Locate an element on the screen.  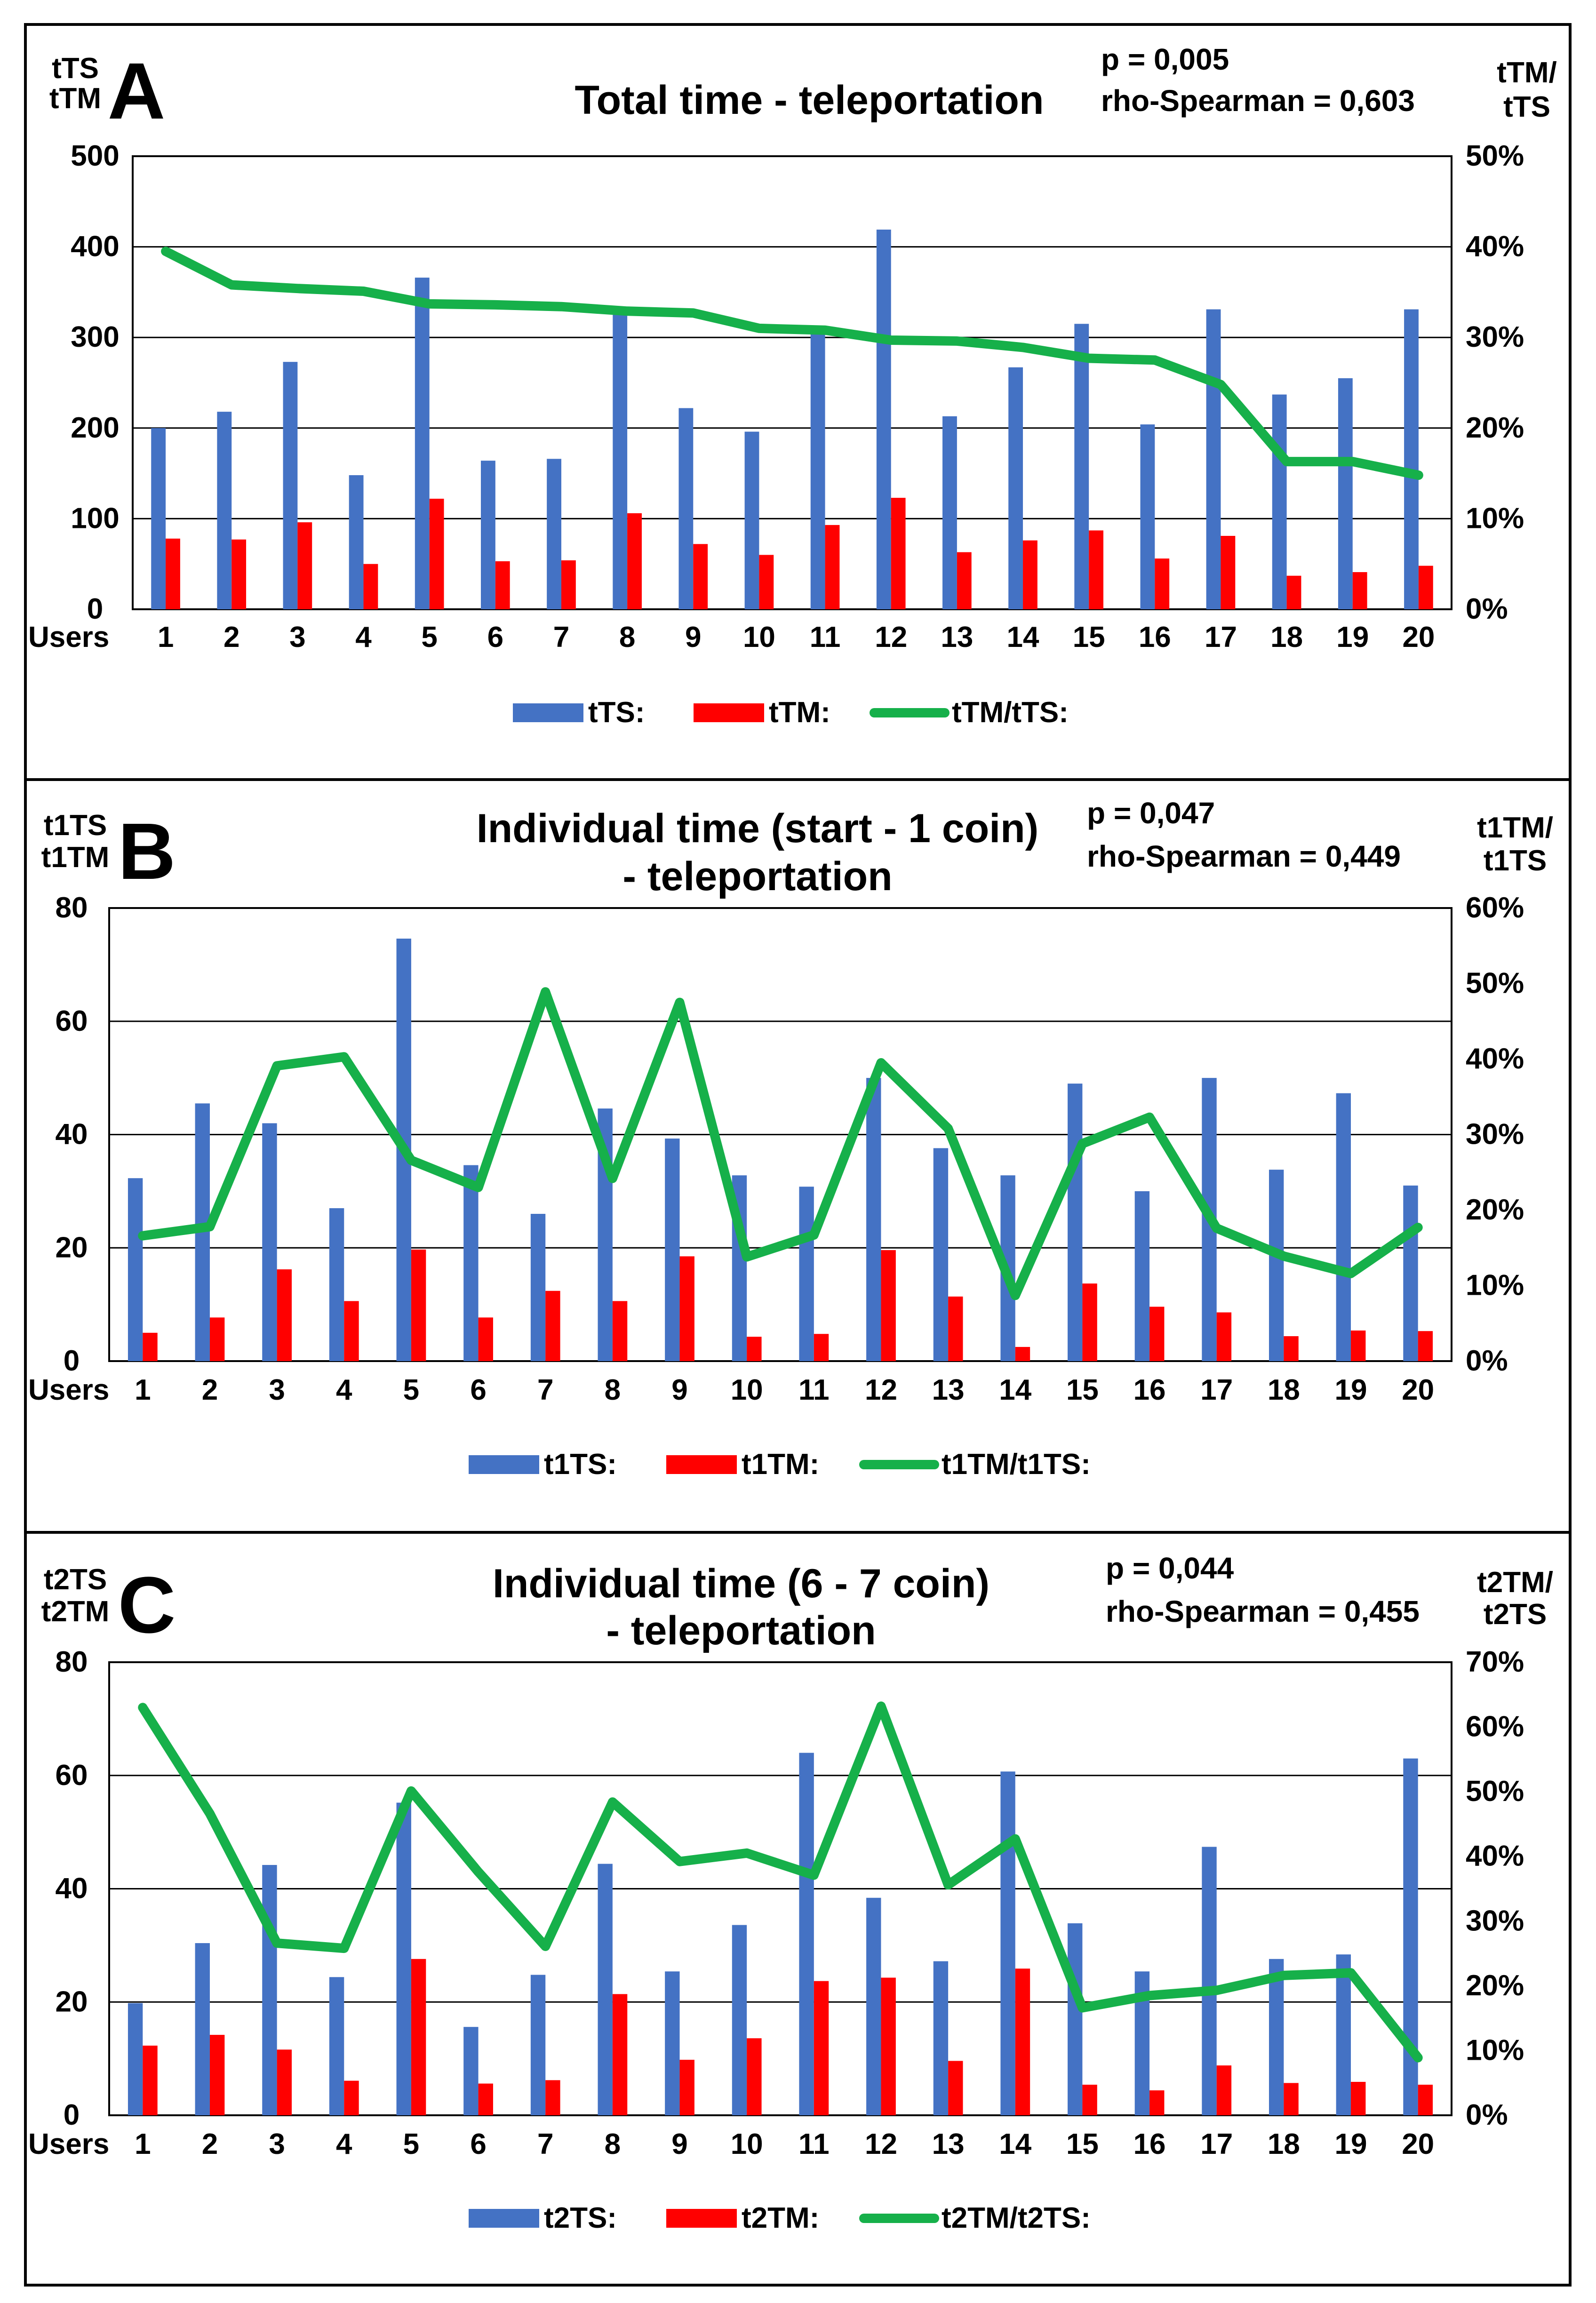
y2-tick-label: 50% is located at coordinates (1495, 1792).